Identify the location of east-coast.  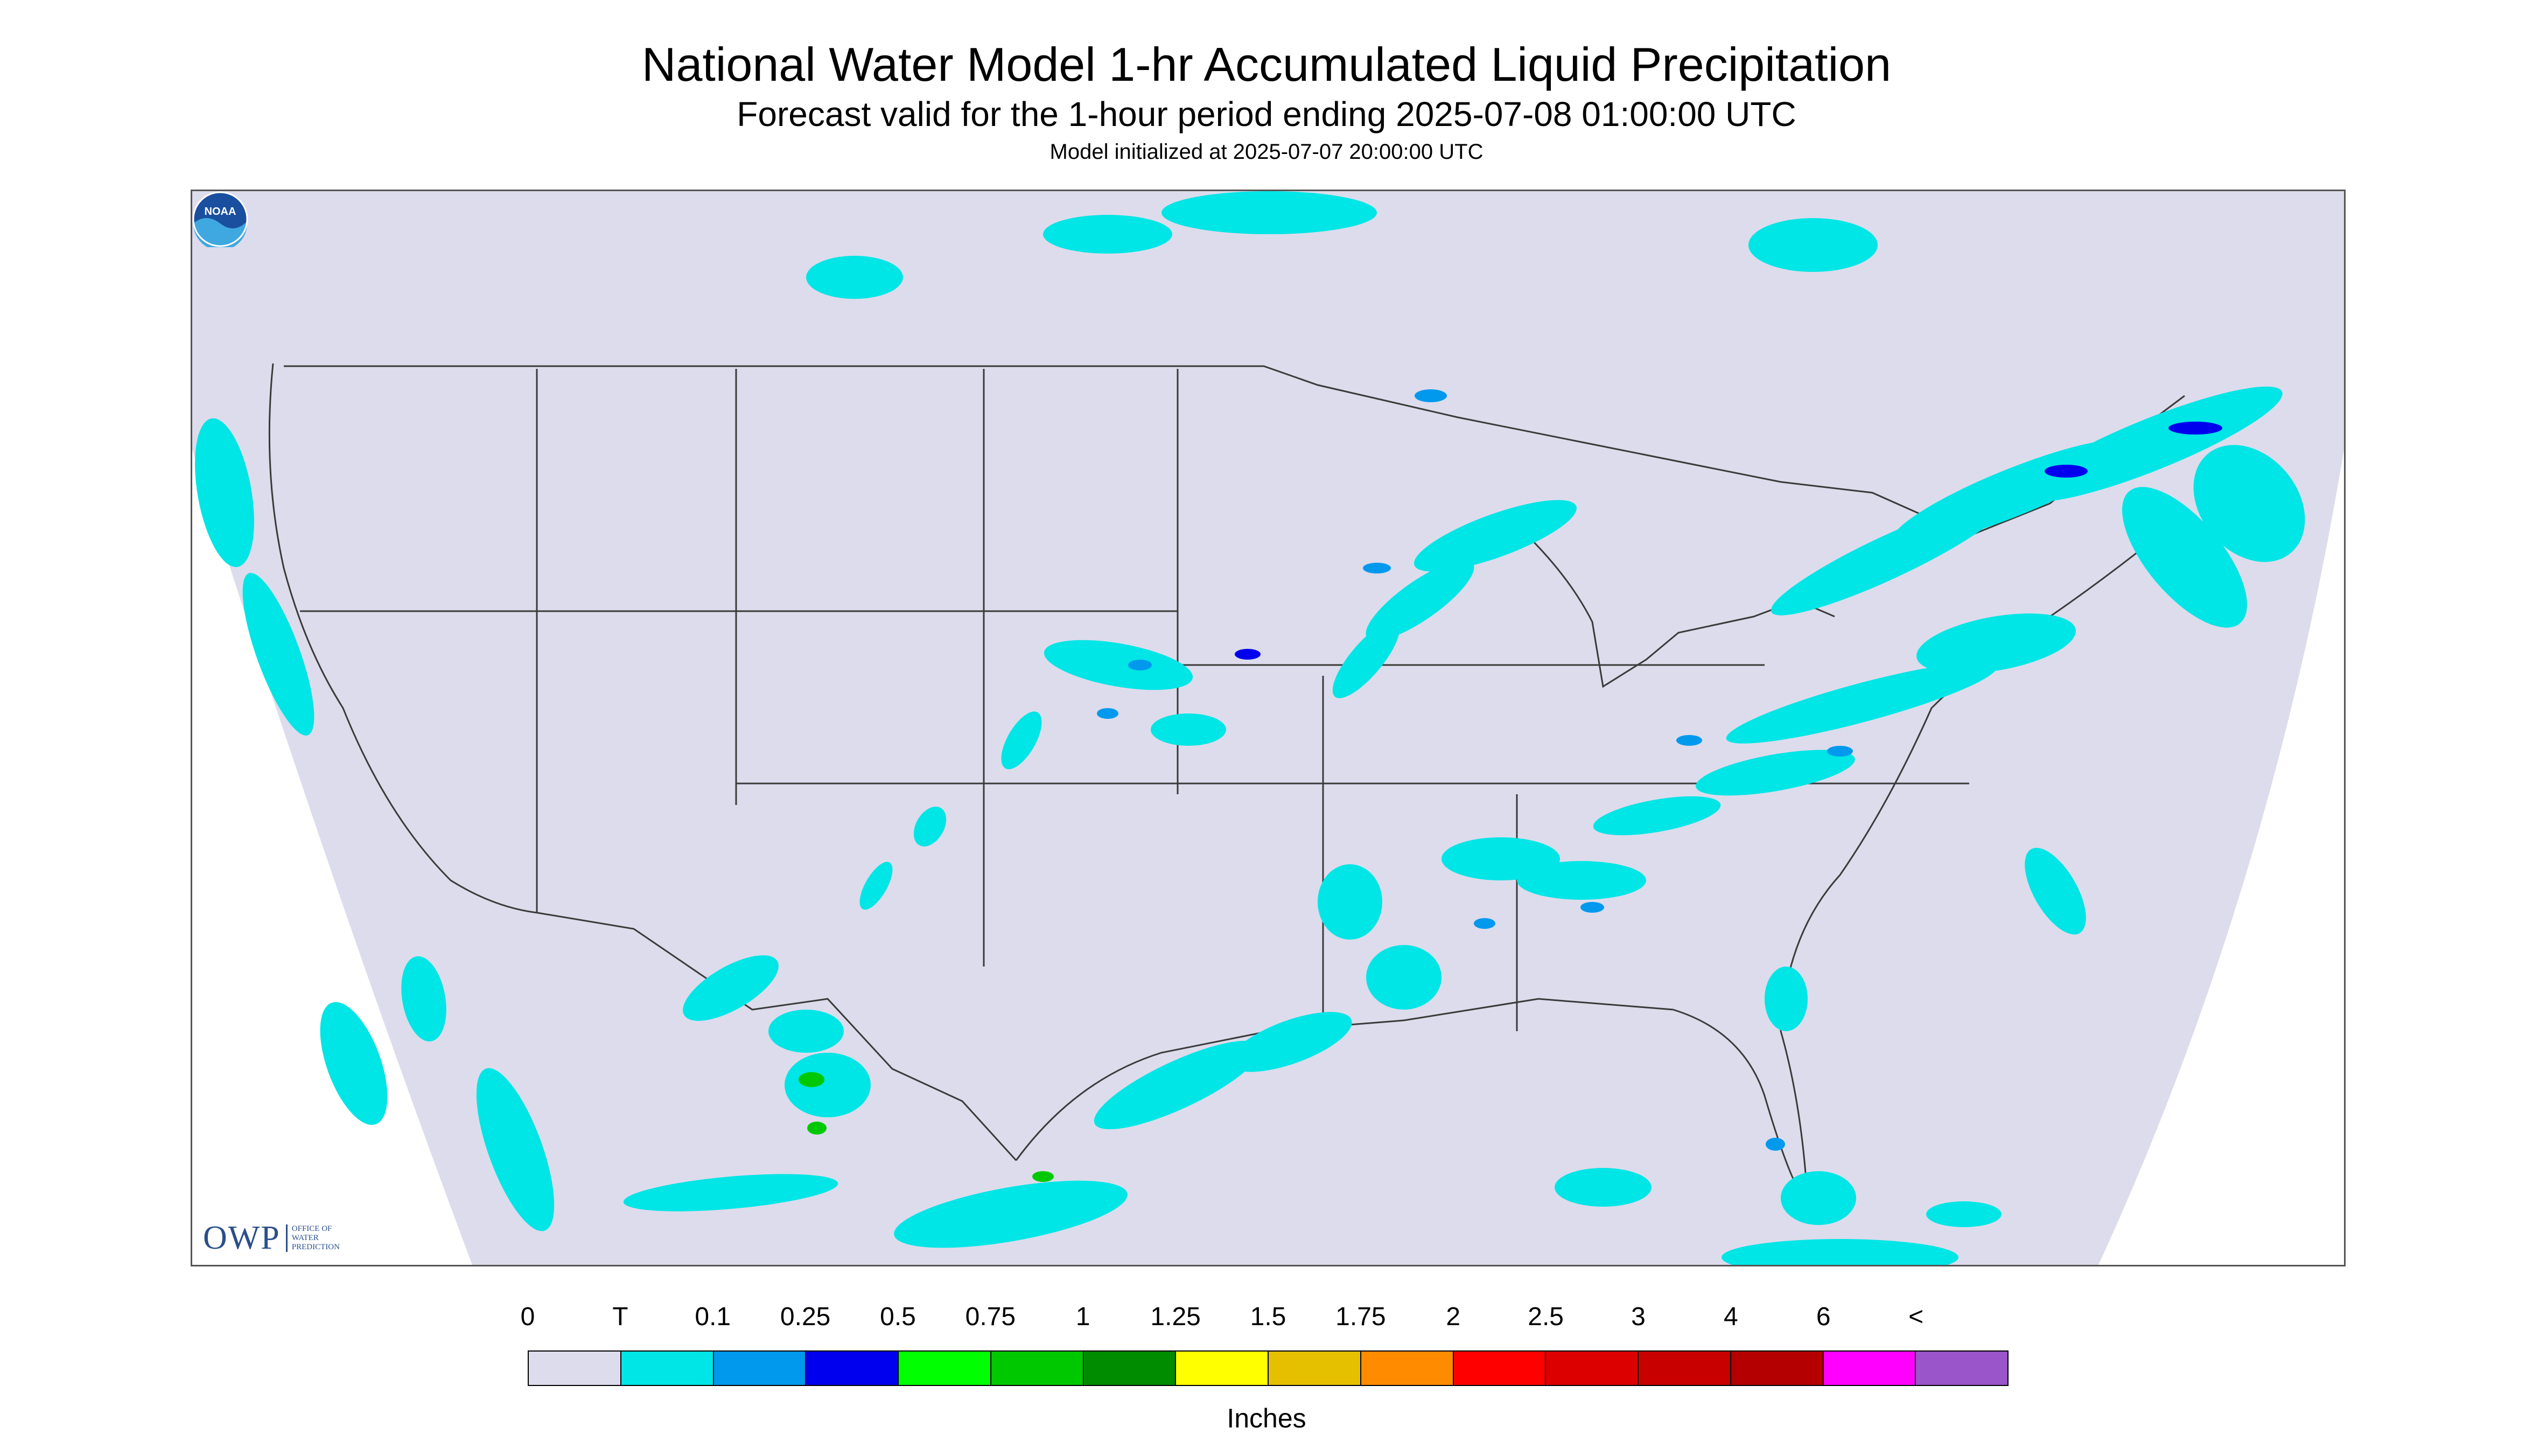
(1982, 858).